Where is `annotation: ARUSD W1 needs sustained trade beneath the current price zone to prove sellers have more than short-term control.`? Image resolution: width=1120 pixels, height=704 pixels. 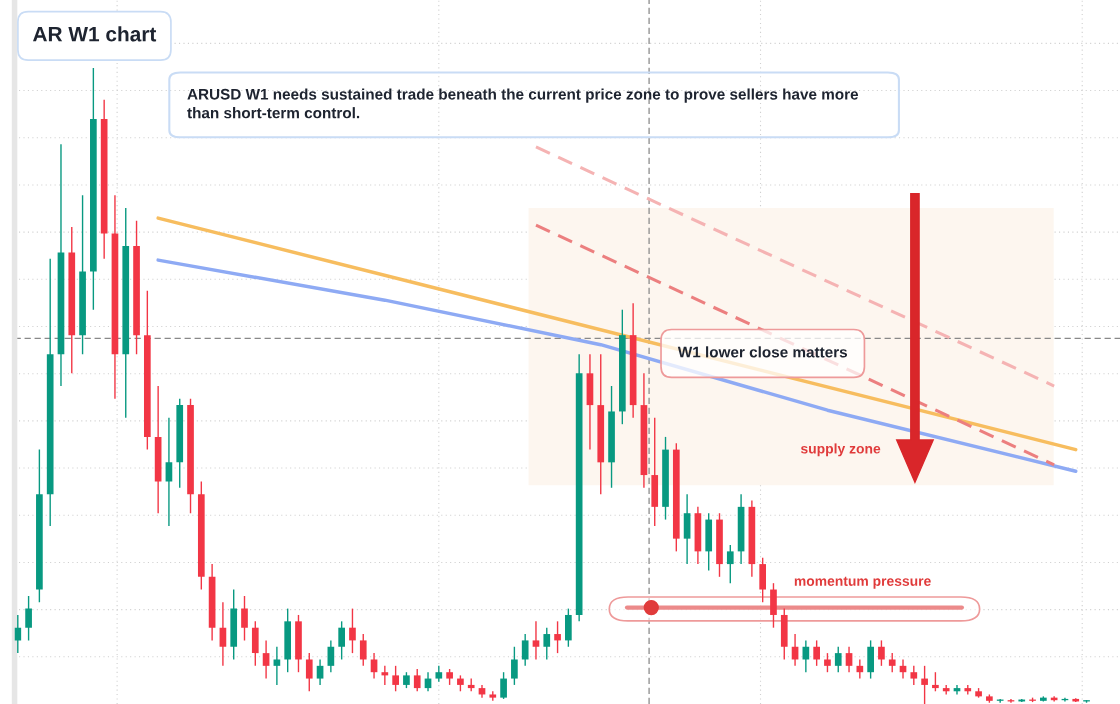 annotation: ARUSD W1 needs sustained trade beneath the current price zone to prove sellers have more than short-term control. is located at coordinates (523, 103).